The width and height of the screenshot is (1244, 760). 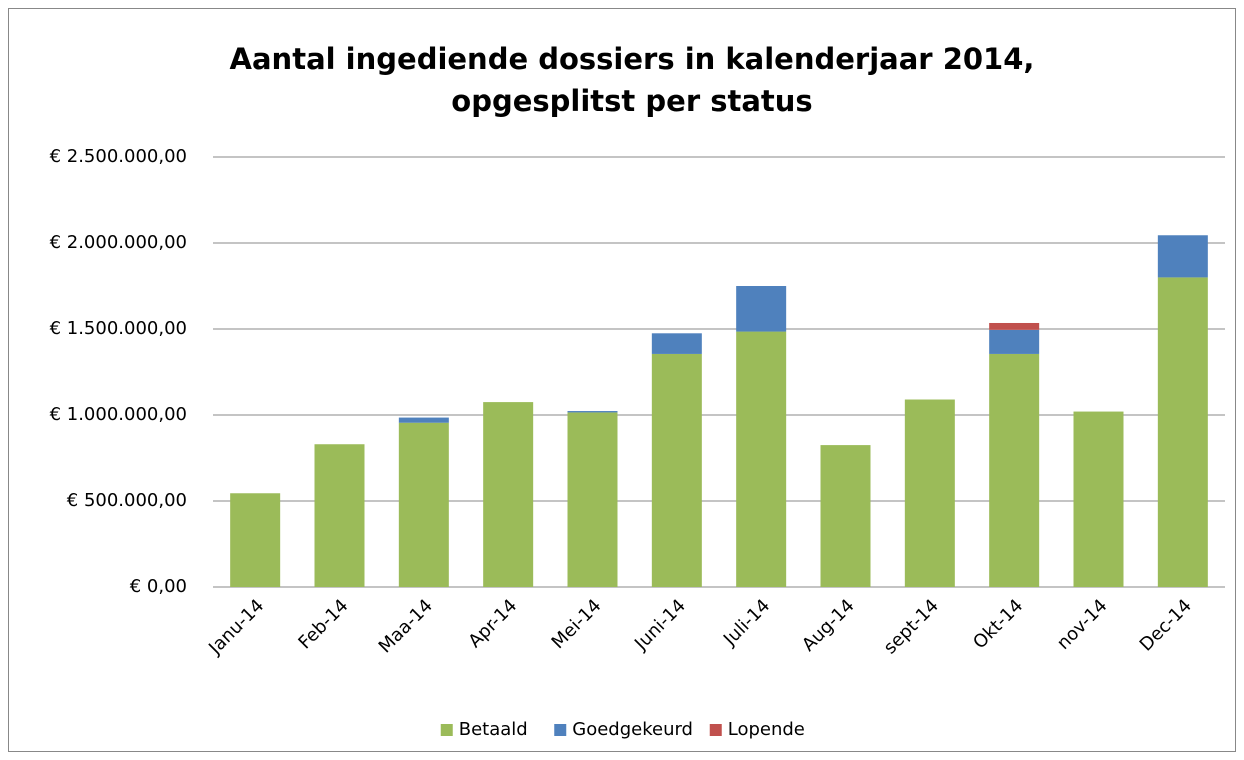 I want to click on y-tick-label: € 500.000,00, so click(x=127, y=500).